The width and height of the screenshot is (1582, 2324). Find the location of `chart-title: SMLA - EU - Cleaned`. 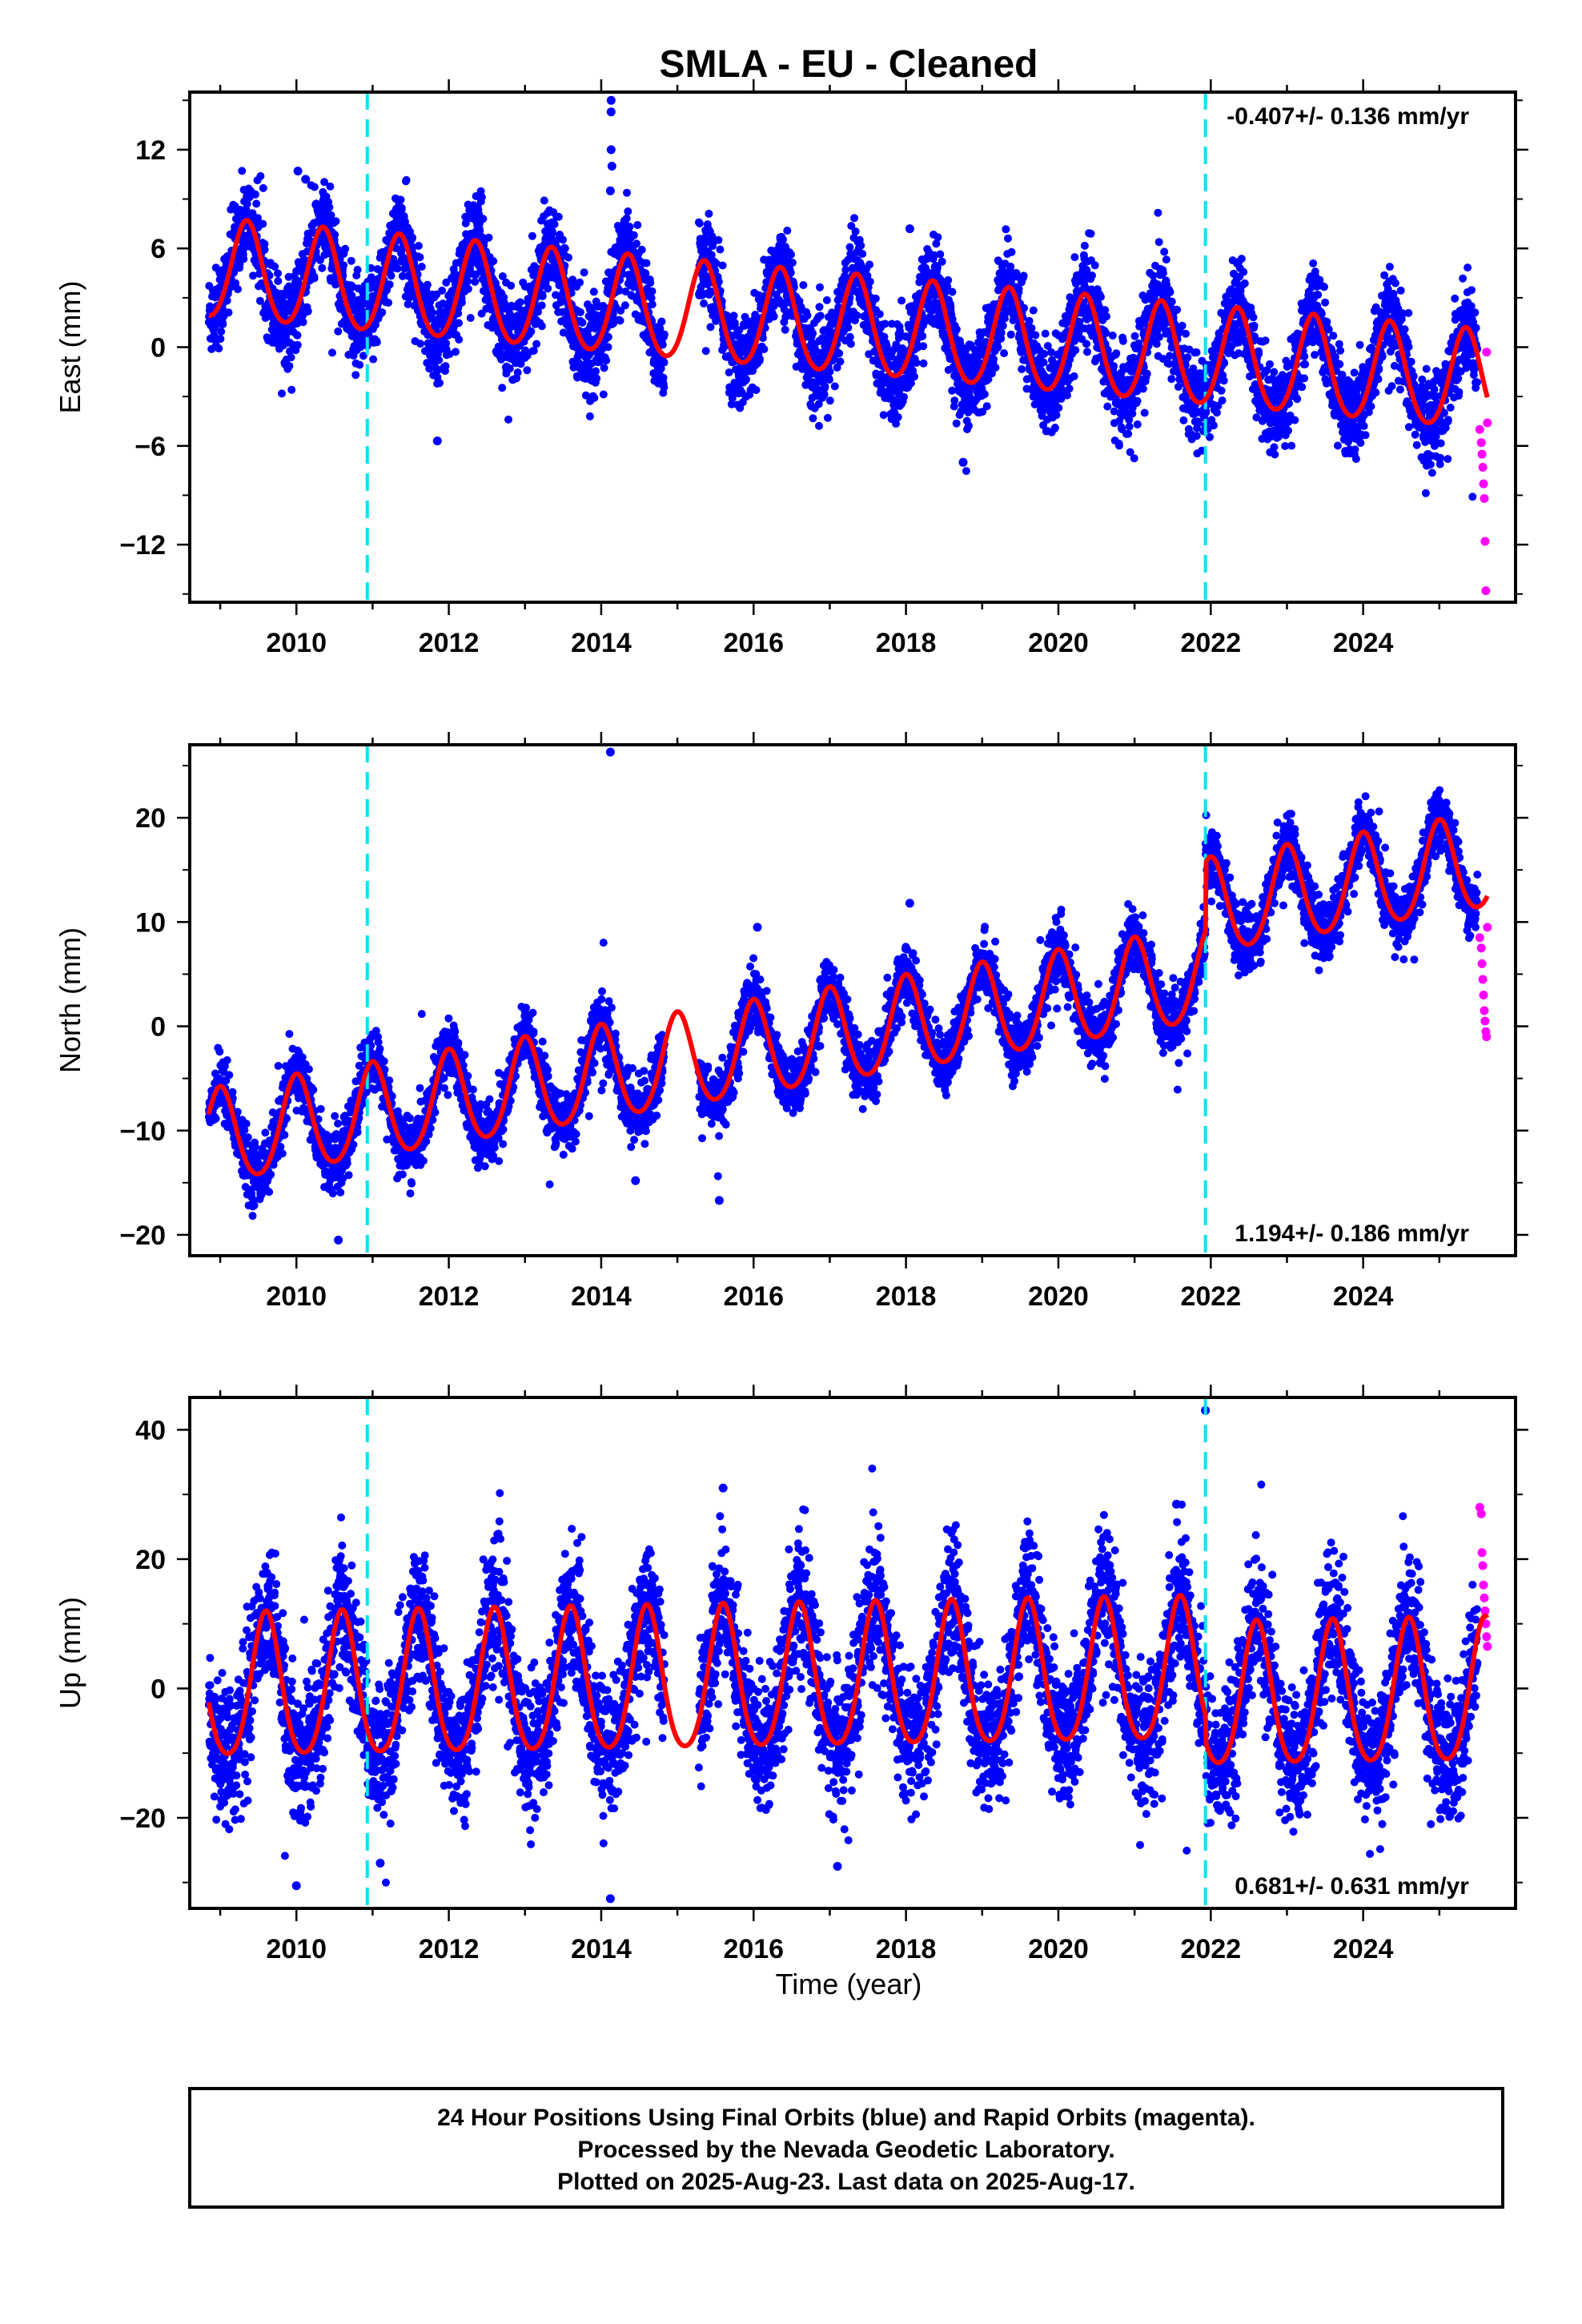

chart-title: SMLA - EU - Cleaned is located at coordinates (849, 64).